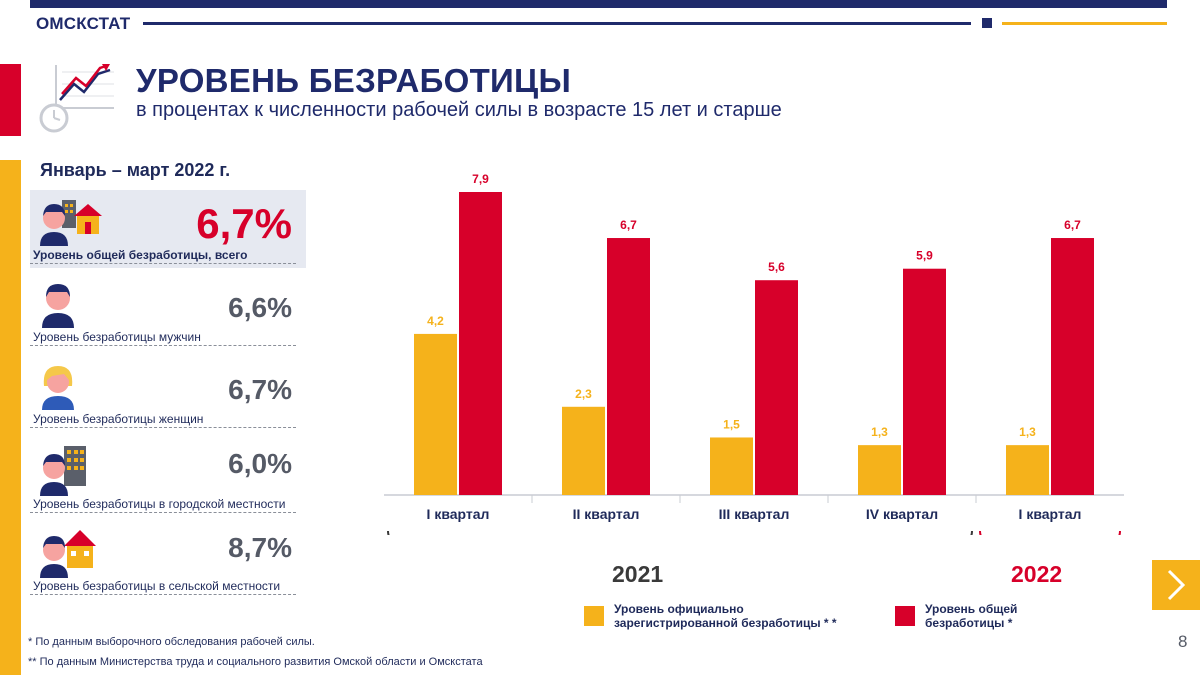 The height and width of the screenshot is (675, 1200). I want to click on category-label: III квартал, so click(754, 514).